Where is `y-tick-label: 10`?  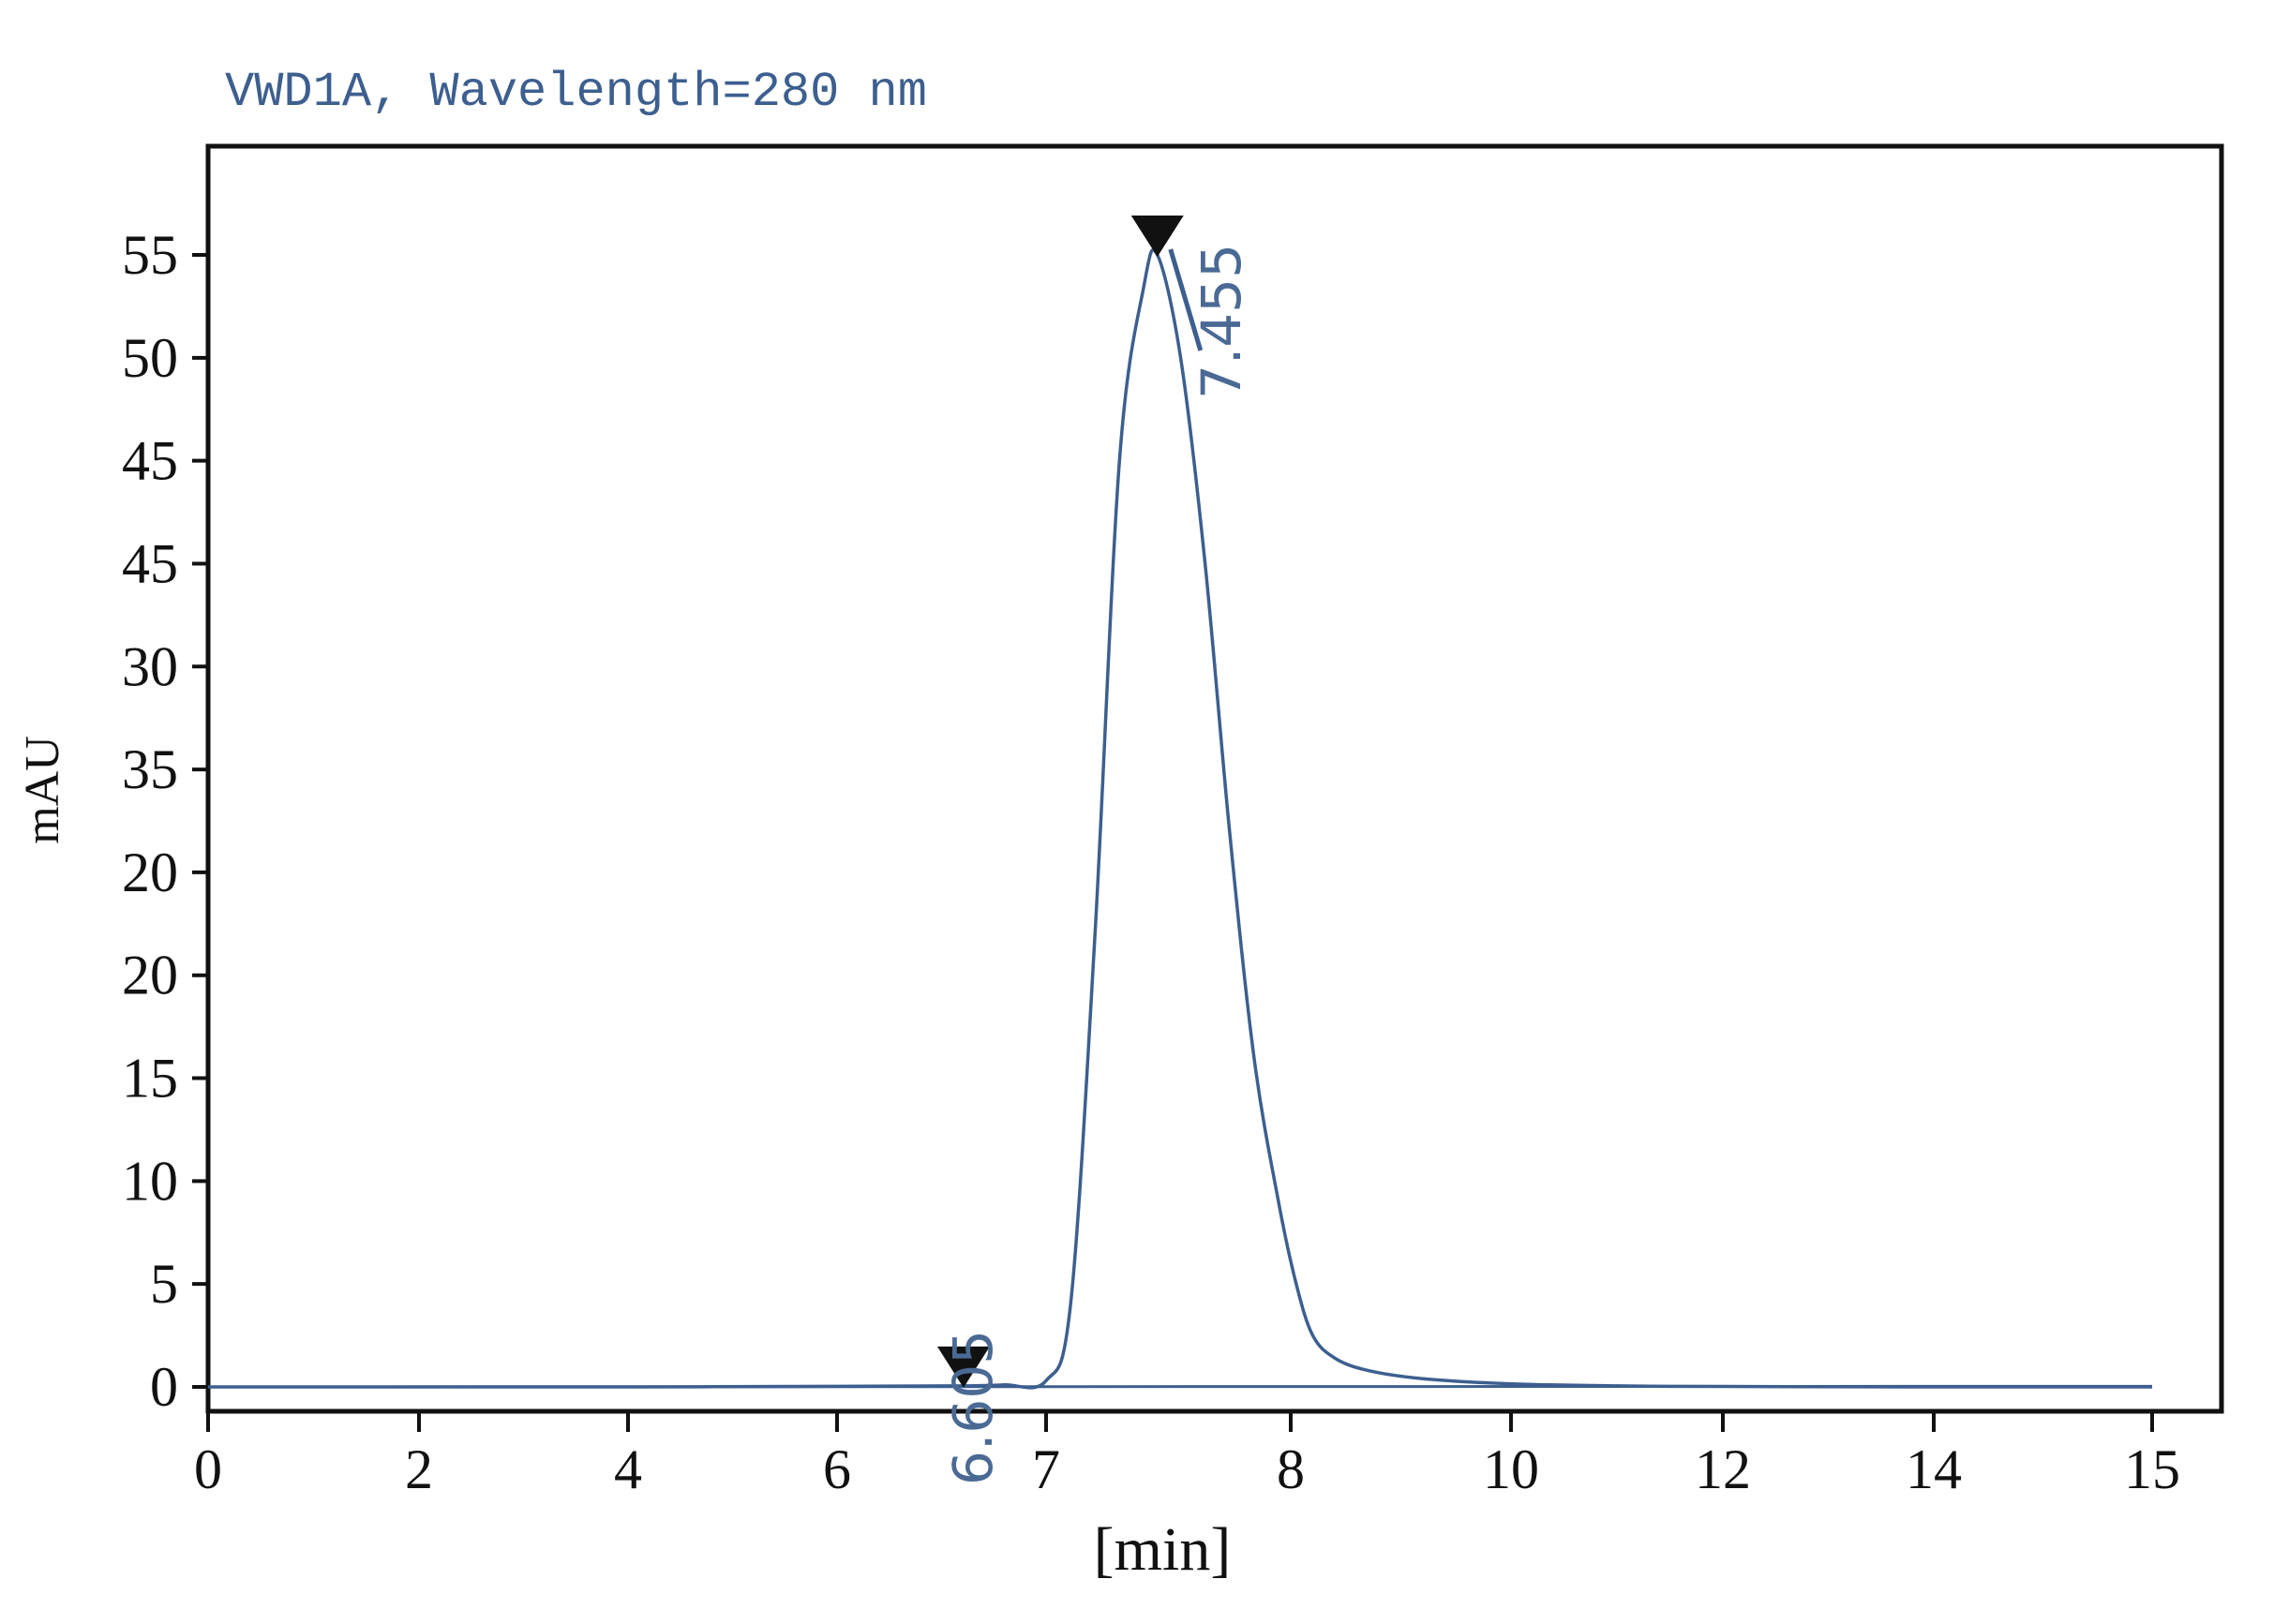 y-tick-label: 10 is located at coordinates (150, 1181).